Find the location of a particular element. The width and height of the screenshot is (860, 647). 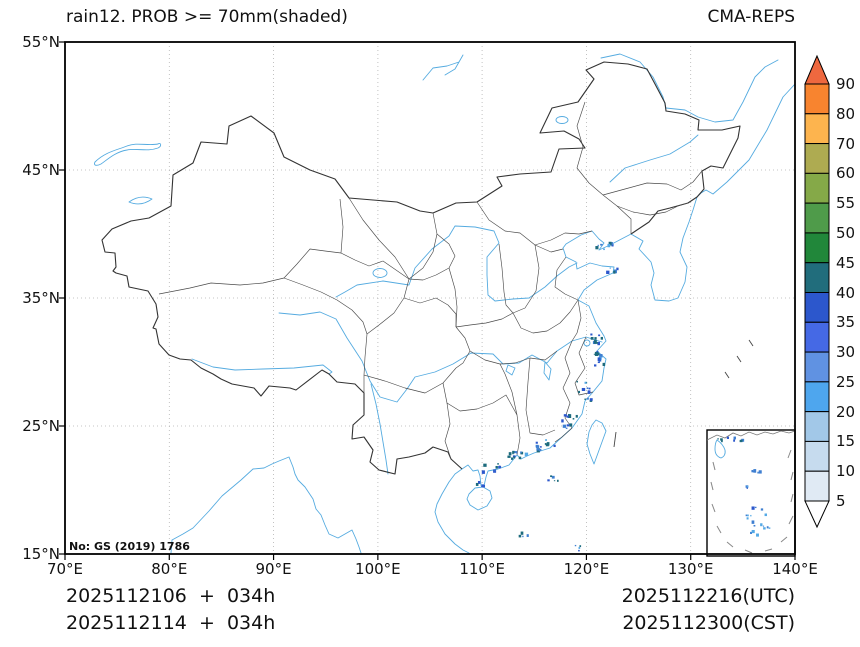

colorbar-level-label: 15 is located at coordinates (846, 441).